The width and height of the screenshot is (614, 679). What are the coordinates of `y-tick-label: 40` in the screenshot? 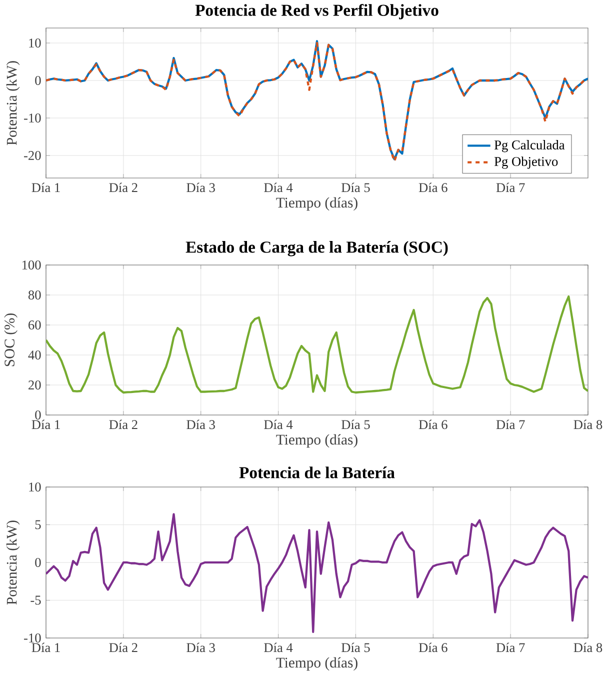 It's located at (34, 355).